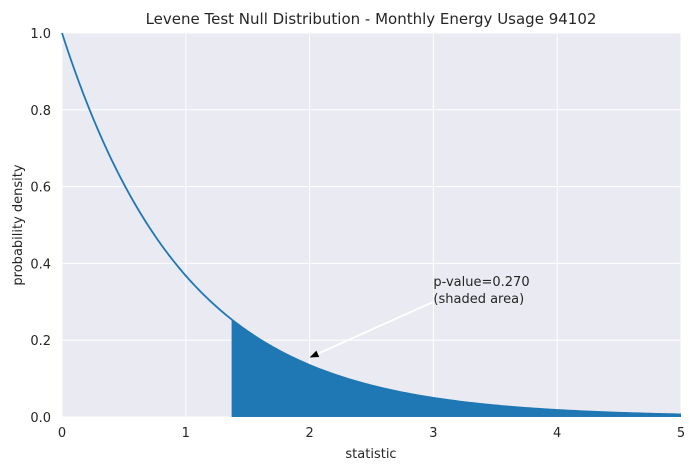 The height and width of the screenshot is (470, 695). I want to click on x-tick-label: 2, so click(309, 433).